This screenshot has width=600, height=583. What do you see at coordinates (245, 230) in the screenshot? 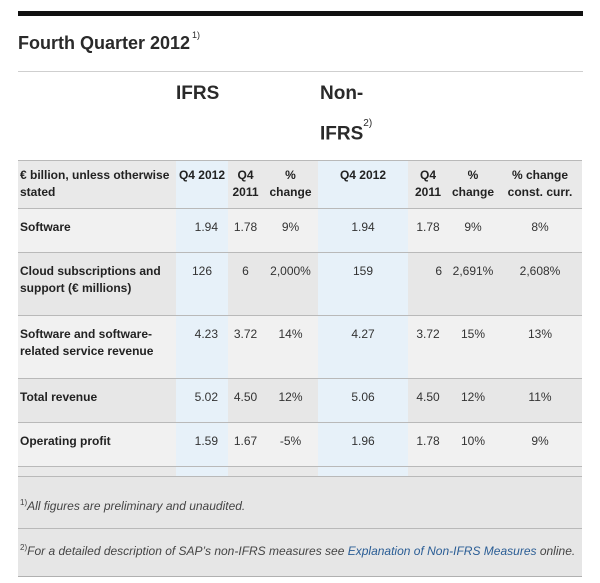
I see `cell-ifrs-q4-2011: 1.78` at bounding box center [245, 230].